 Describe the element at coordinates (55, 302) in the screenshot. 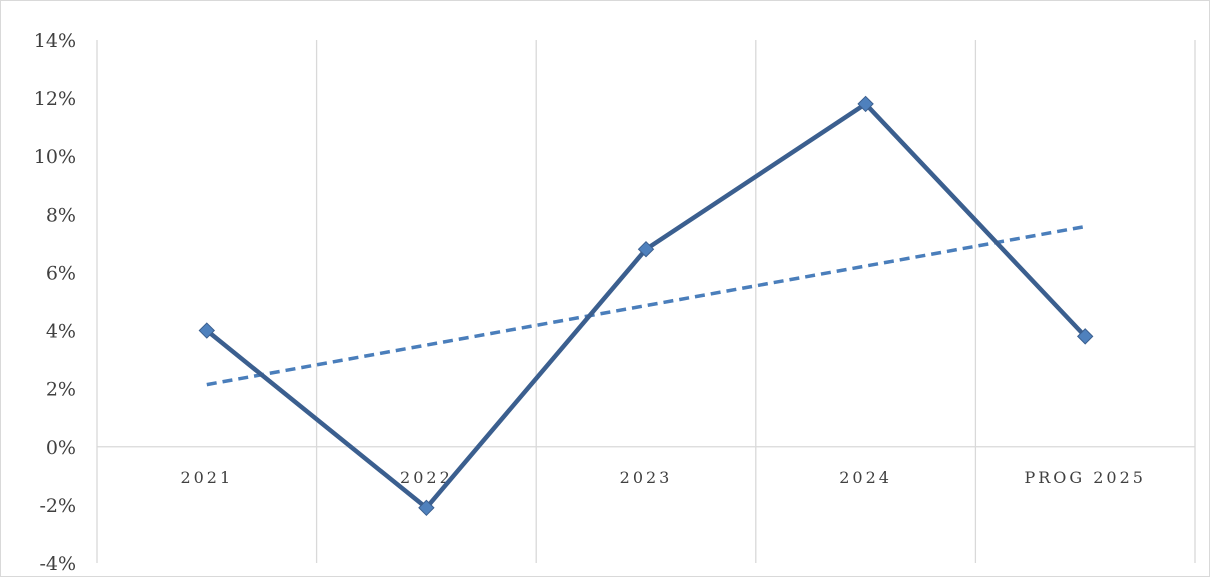

I see `y-tick-labels: -4% -2% 0% 2% 4% 6% 8% 10% 12% 14%` at that location.